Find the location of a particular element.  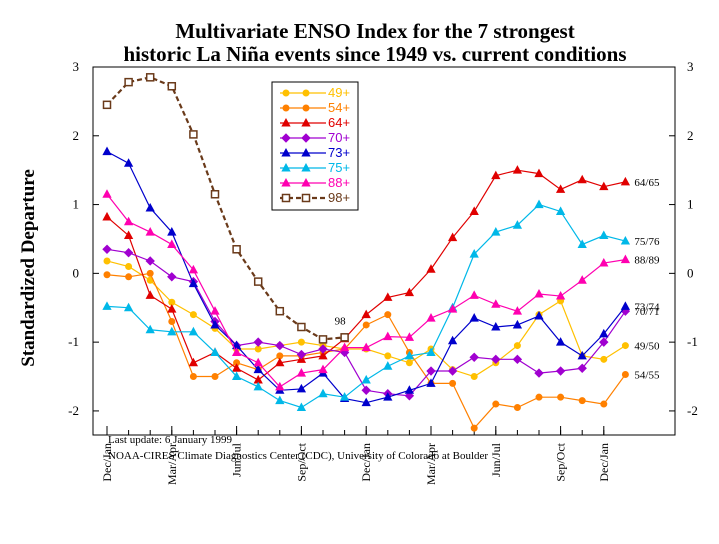

legend-98-marker-mid is located at coordinates (306, 198).